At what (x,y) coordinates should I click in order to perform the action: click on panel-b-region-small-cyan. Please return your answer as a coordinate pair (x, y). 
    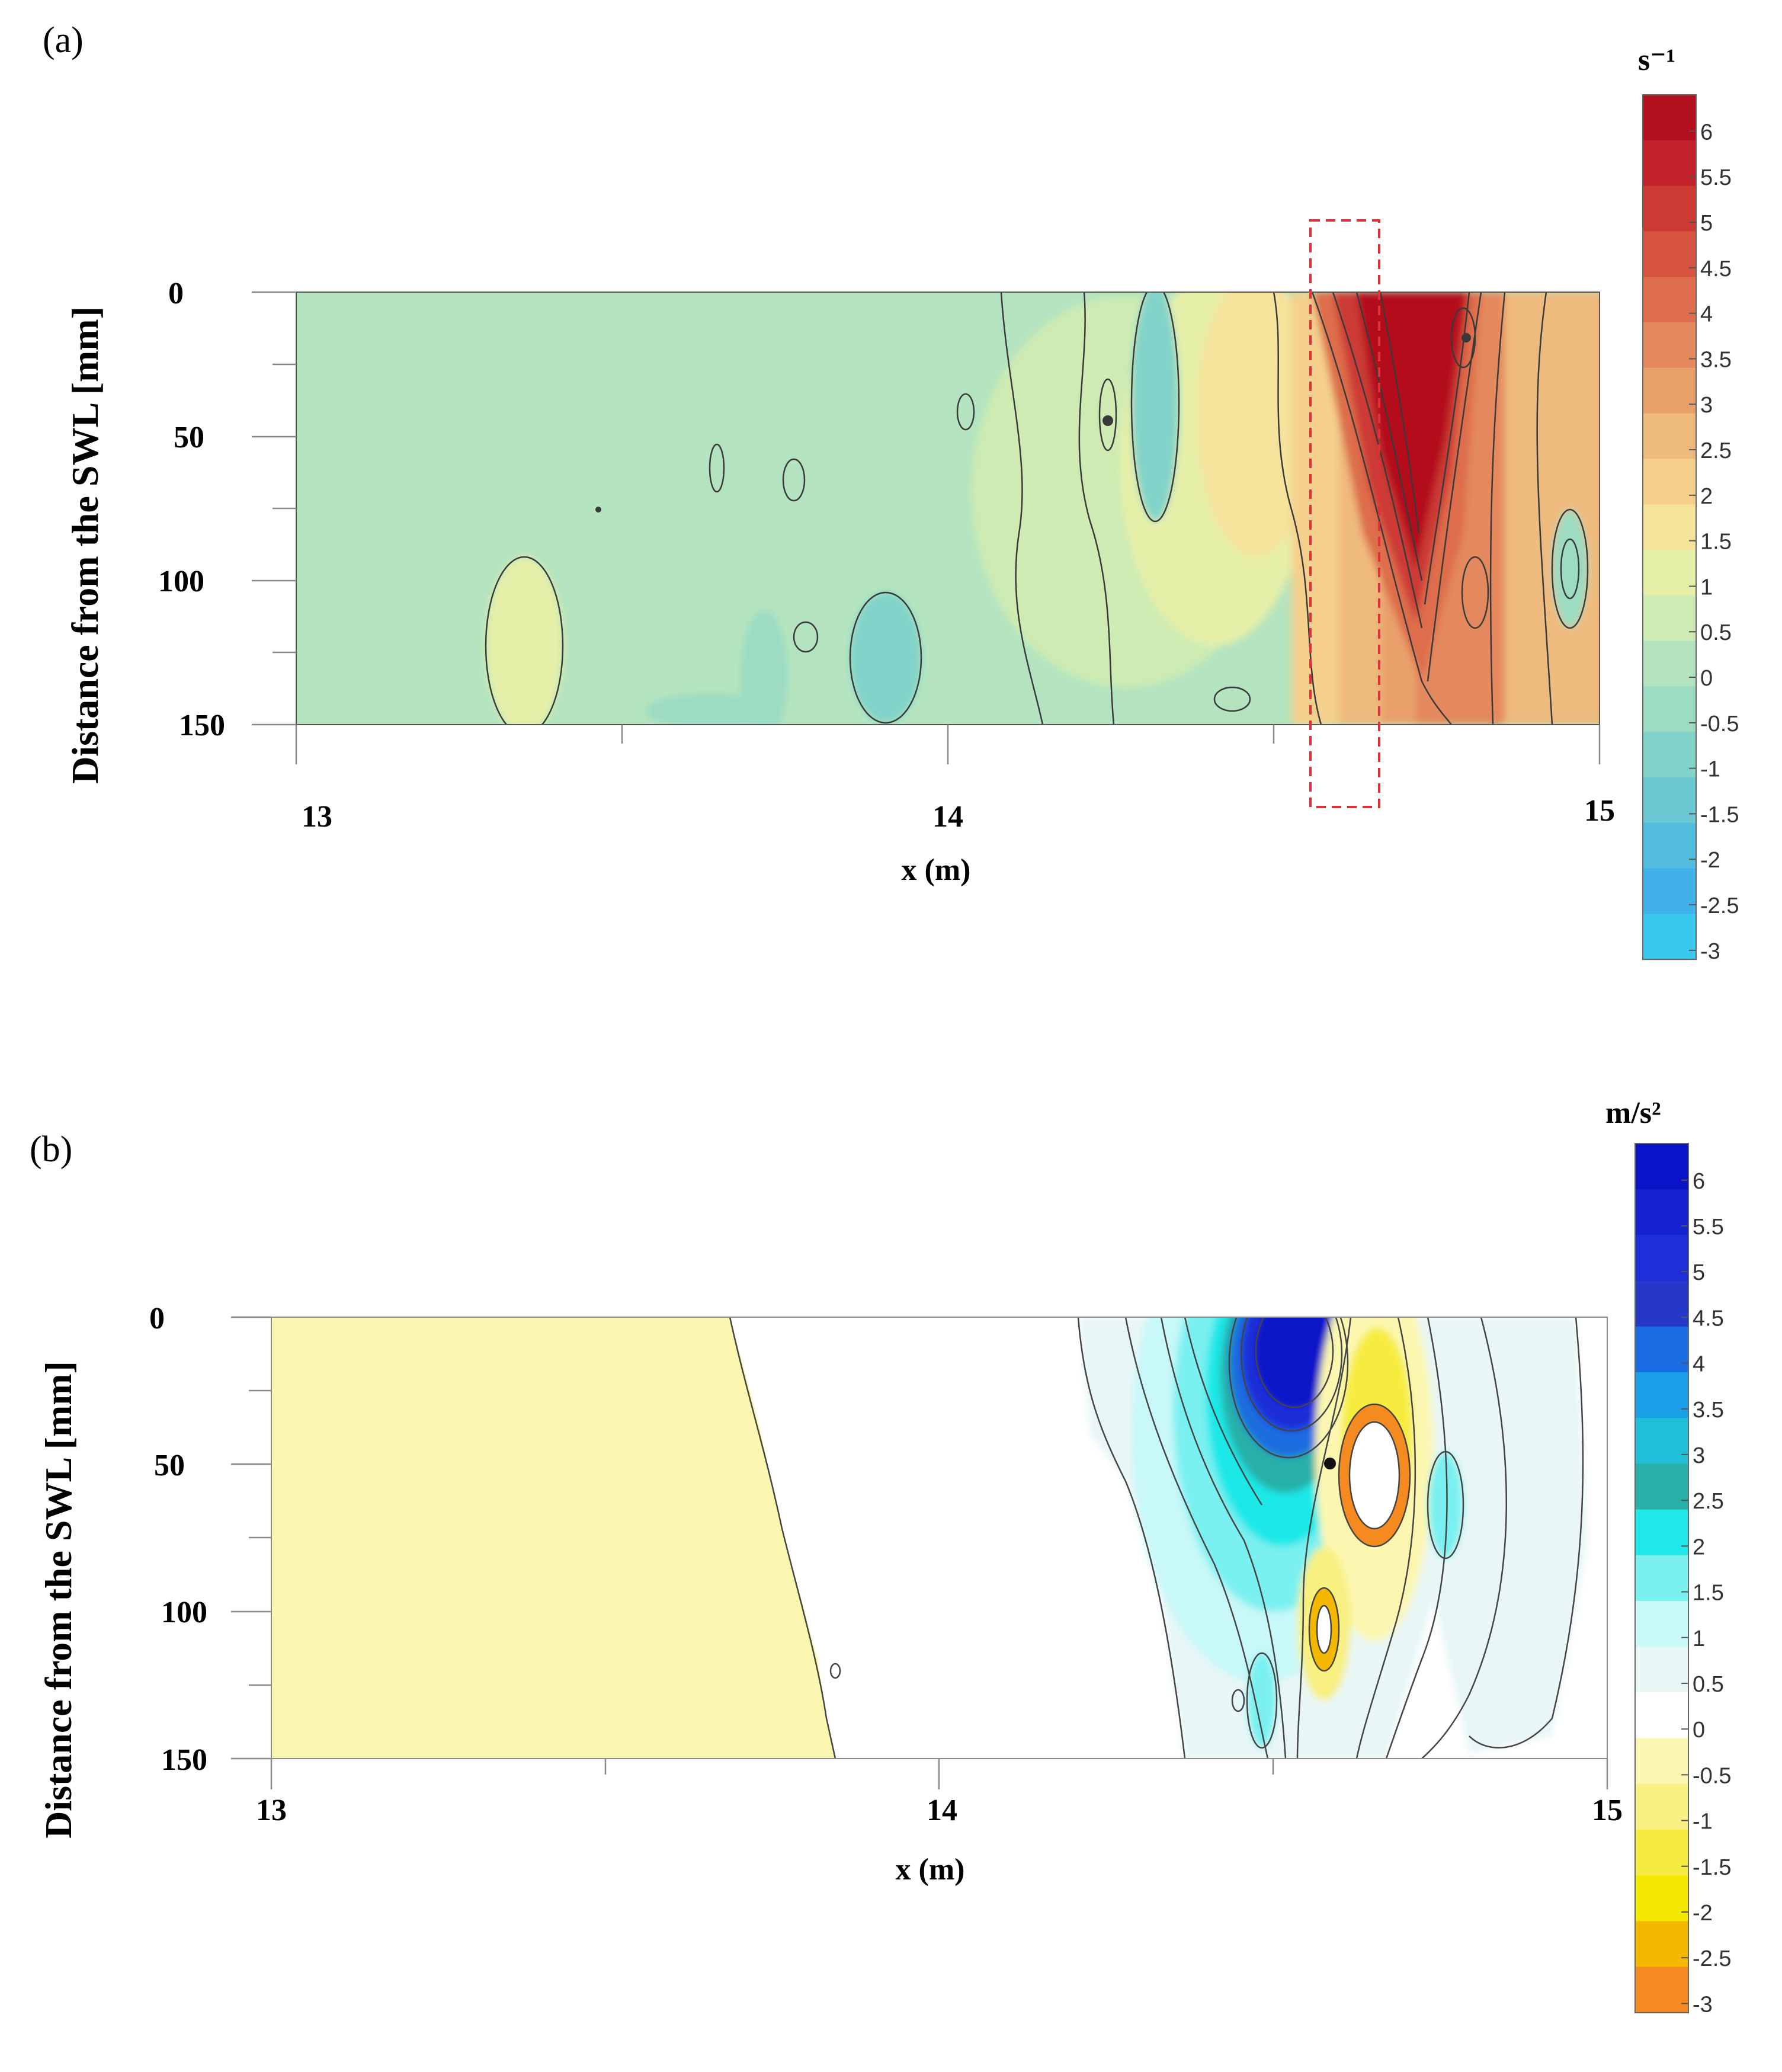
    Looking at the image, I should click on (1262, 1700).